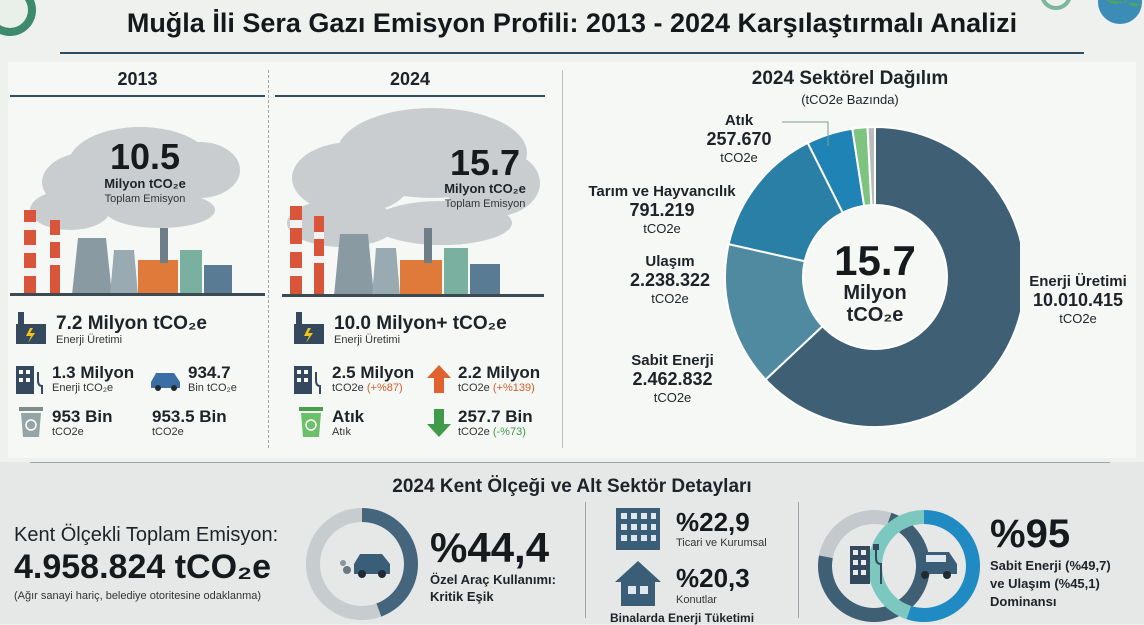 The width and height of the screenshot is (1144, 625). I want to click on commercial-share-value: %22,9, so click(713, 522).